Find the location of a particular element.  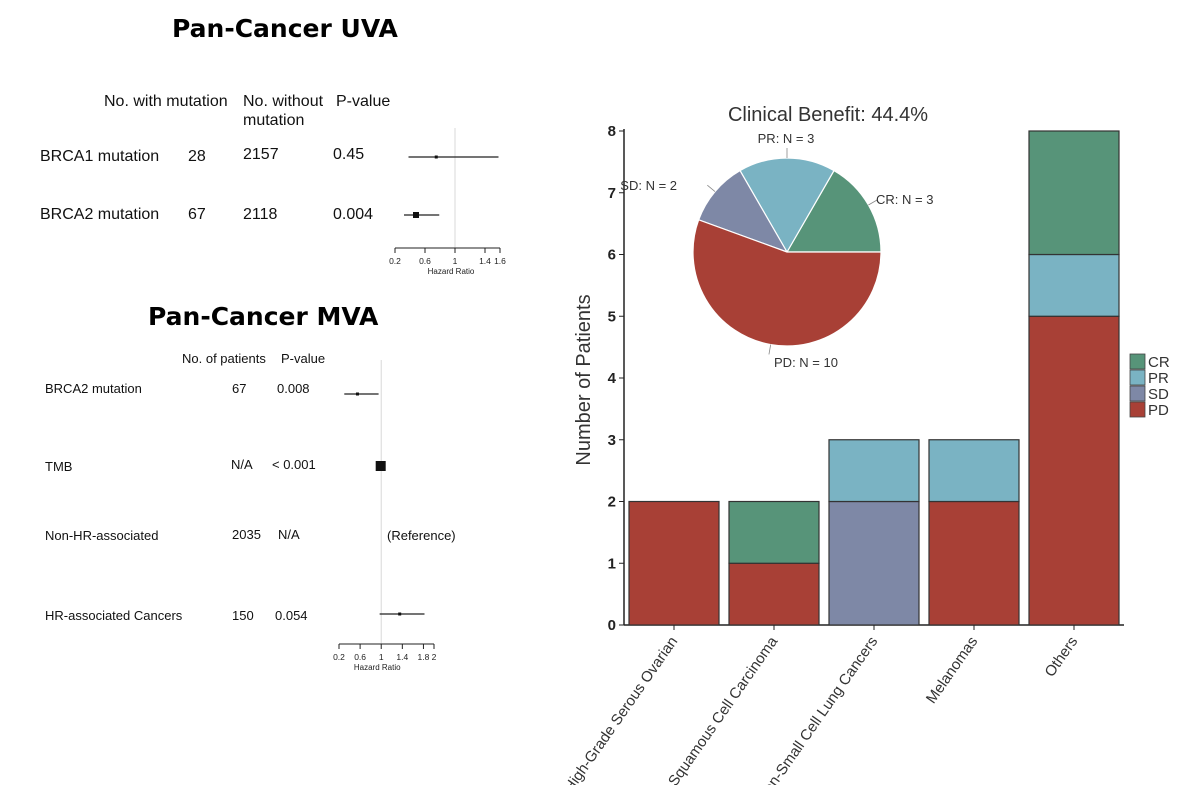

mva-col-n: No. of patients is located at coordinates (224, 358).